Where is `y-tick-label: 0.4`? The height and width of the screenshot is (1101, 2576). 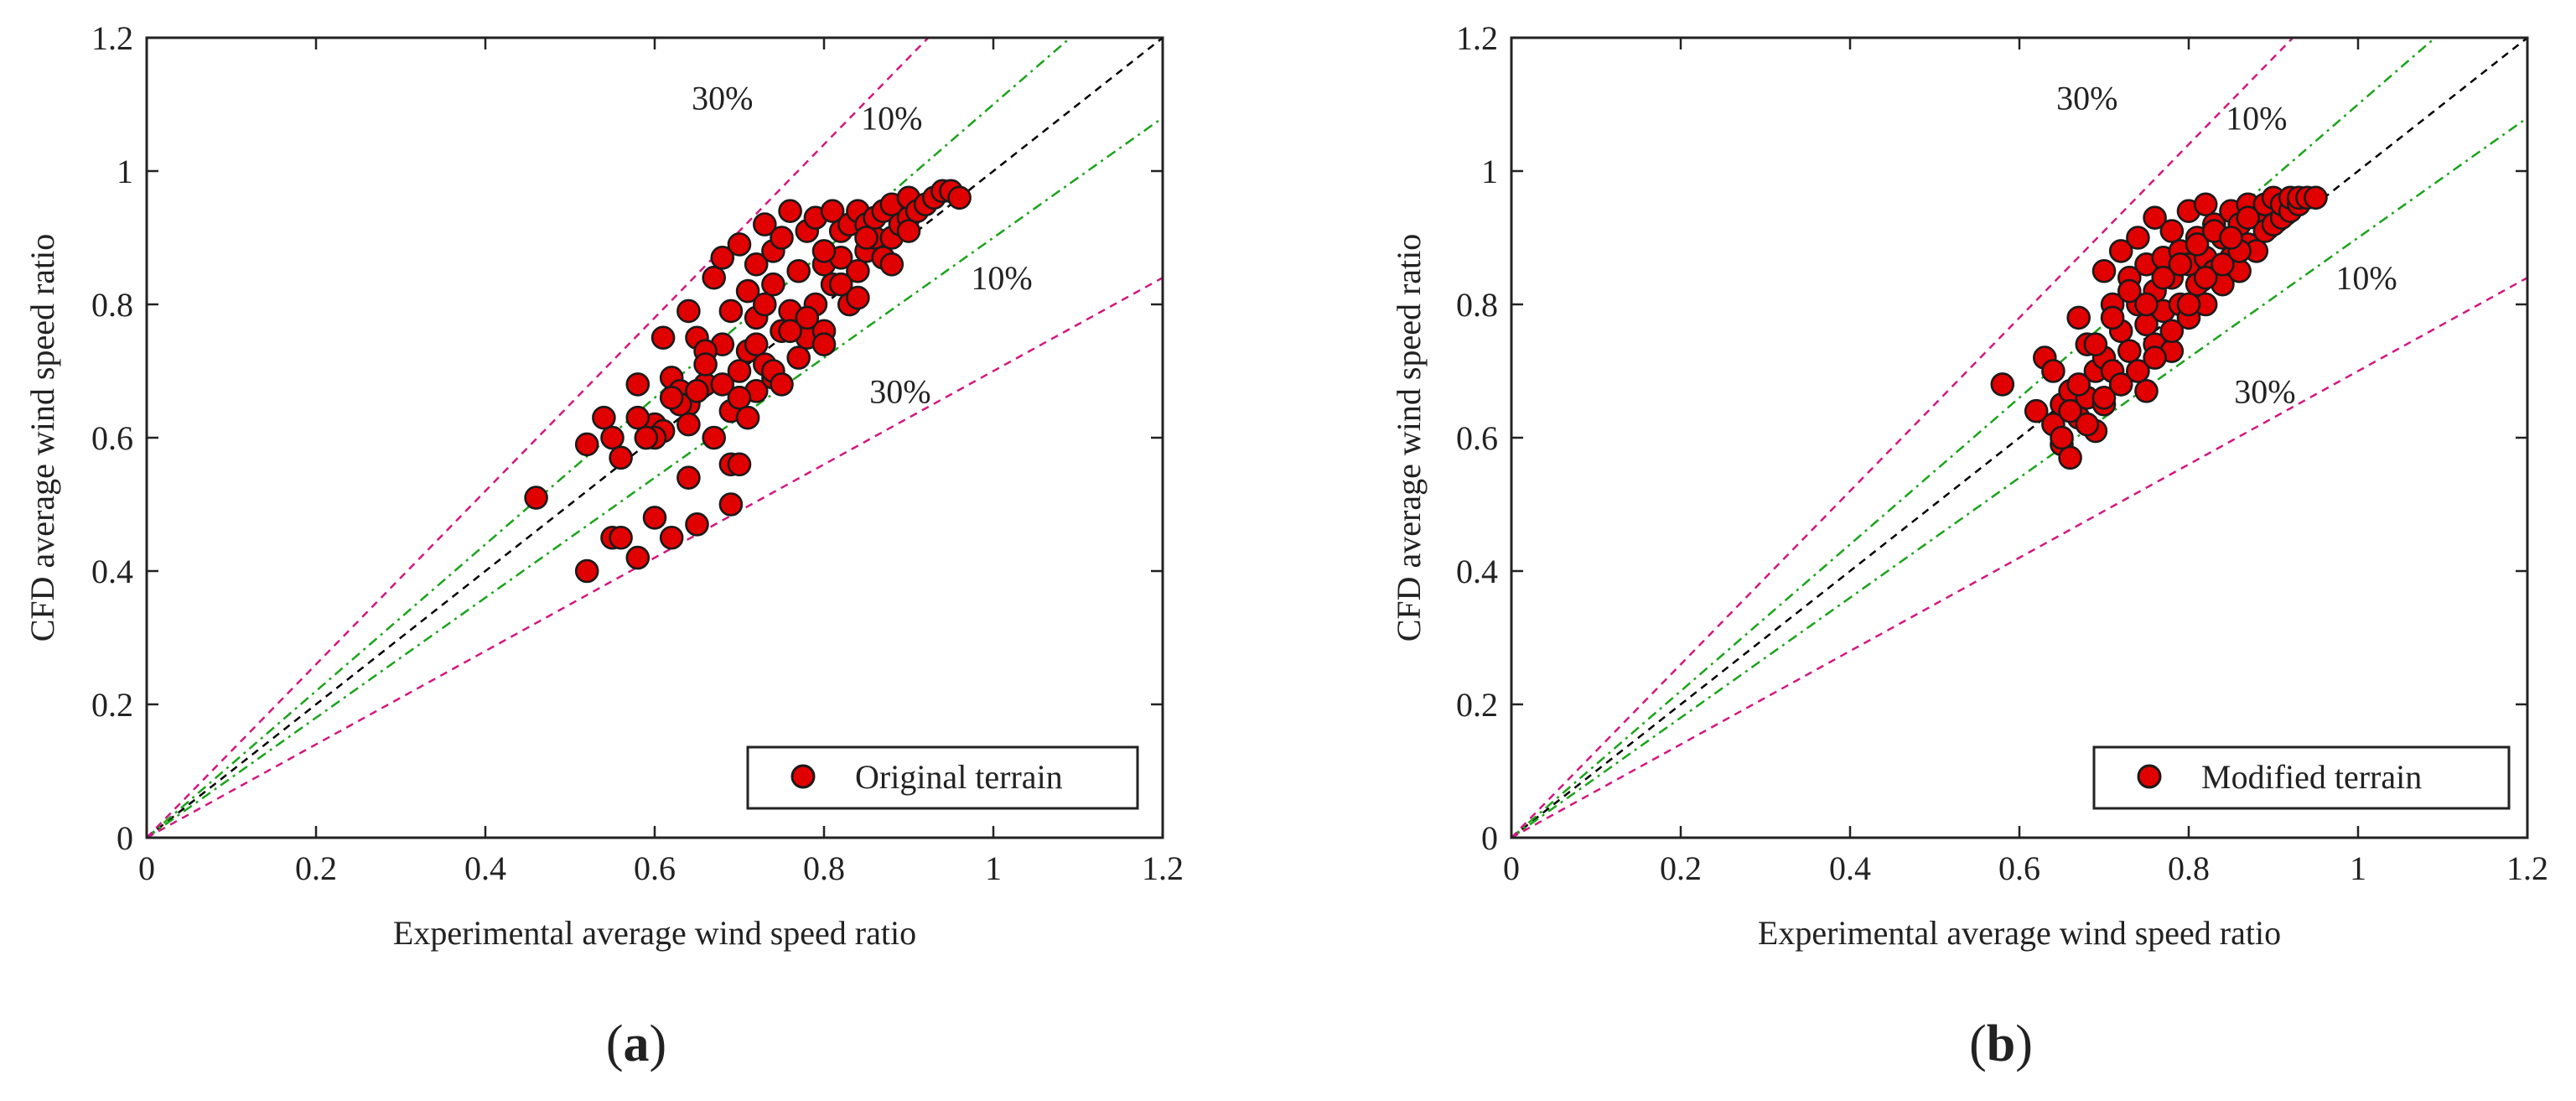
y-tick-label: 0.4 is located at coordinates (1477, 571).